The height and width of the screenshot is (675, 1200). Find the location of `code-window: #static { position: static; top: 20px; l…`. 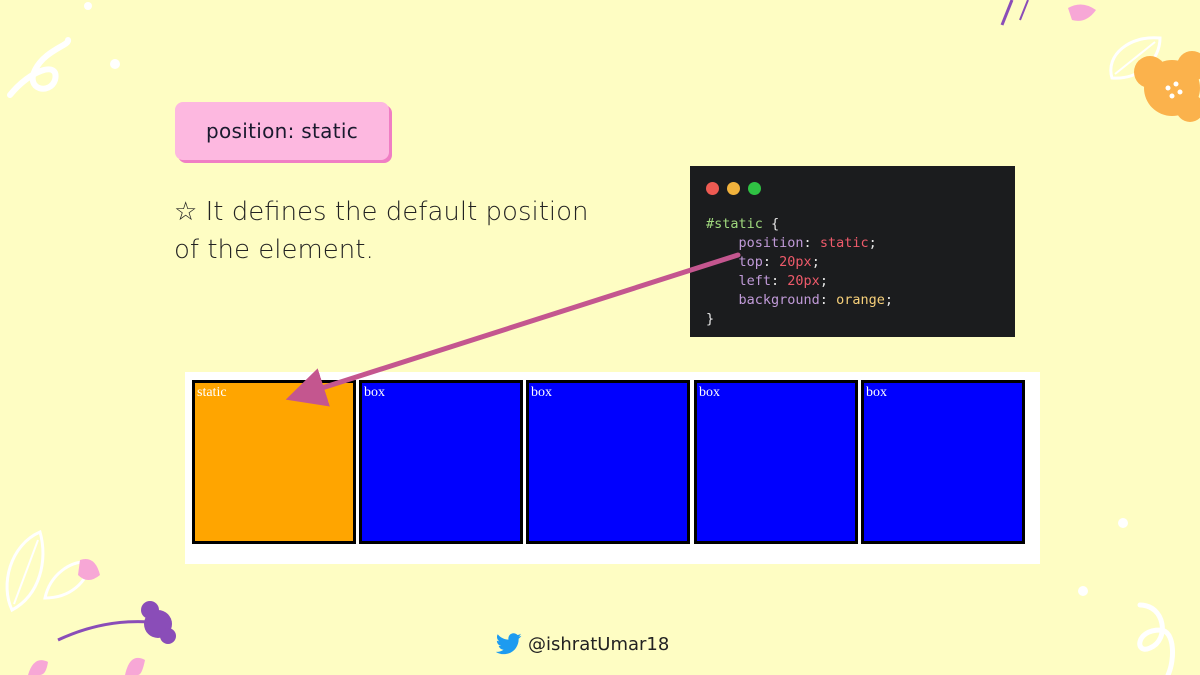

code-window: #static { position: static; top: 20px; l… is located at coordinates (852, 251).